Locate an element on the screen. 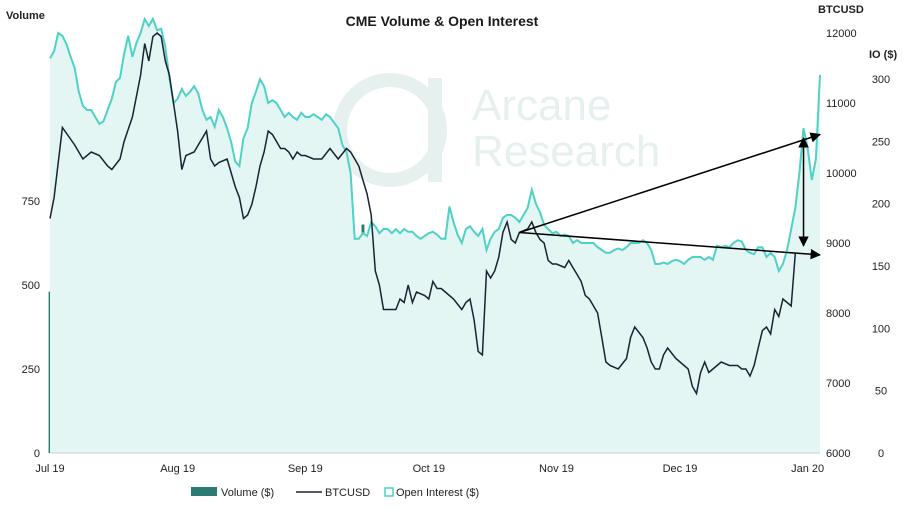 Image resolution: width=904 pixels, height=509 pixels. legend: Volume ($) BTCUSD Open Interest ($) is located at coordinates (335, 493).